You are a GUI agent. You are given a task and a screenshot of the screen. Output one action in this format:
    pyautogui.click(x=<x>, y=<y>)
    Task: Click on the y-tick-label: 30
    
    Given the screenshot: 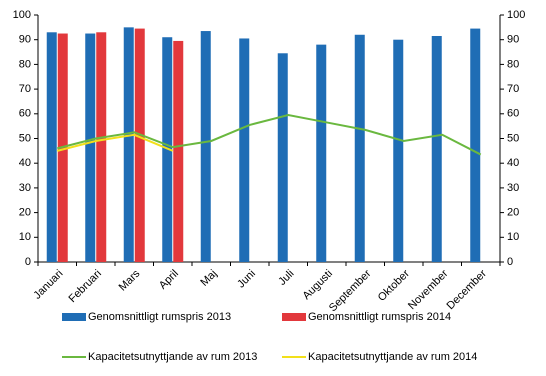 What is the action you would take?
    pyautogui.click(x=25, y=188)
    